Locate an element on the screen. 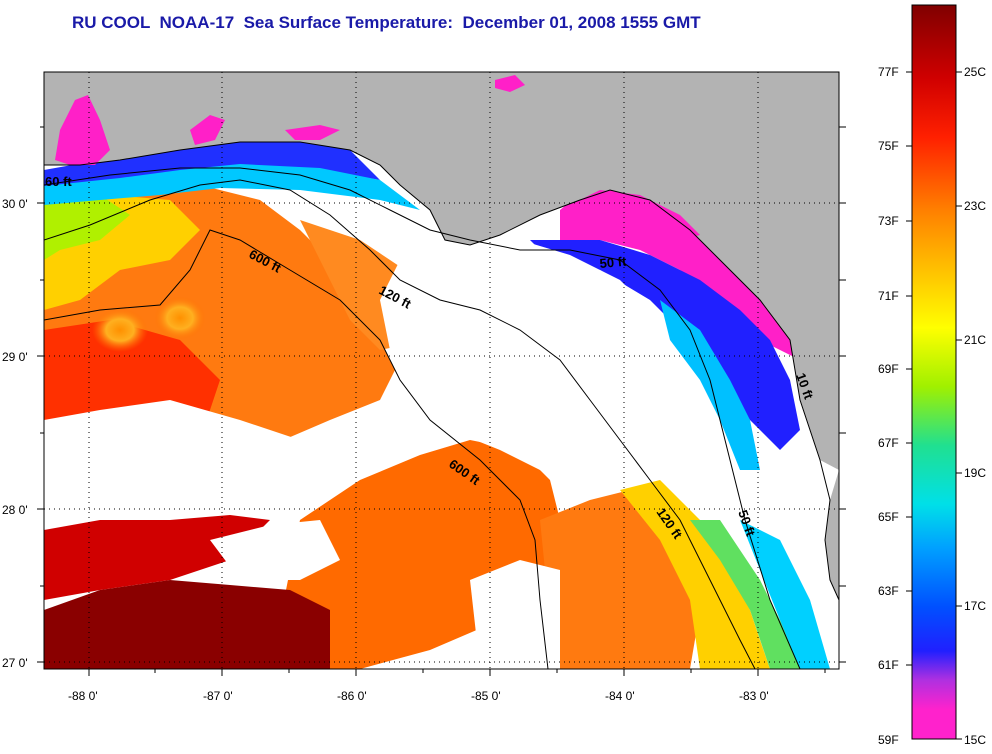 Image resolution: width=992 pixels, height=754 pixels. green-water-west is located at coordinates (87, 227).